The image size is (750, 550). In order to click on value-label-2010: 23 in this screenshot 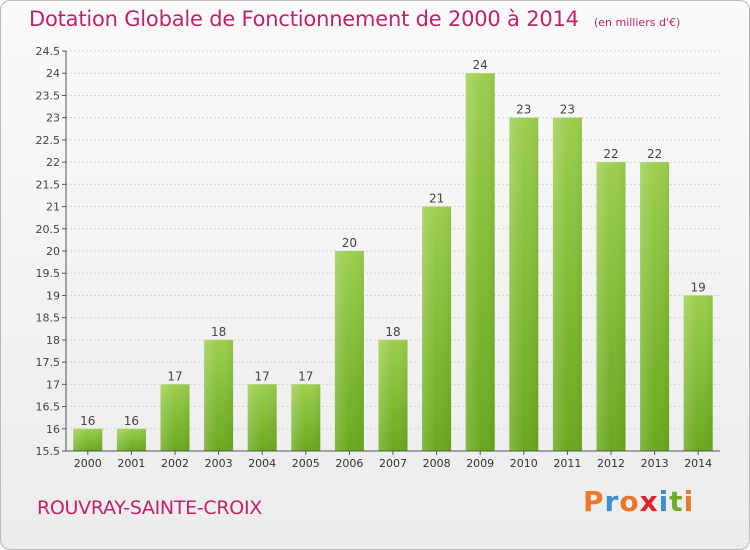, I will do `click(523, 110)`.